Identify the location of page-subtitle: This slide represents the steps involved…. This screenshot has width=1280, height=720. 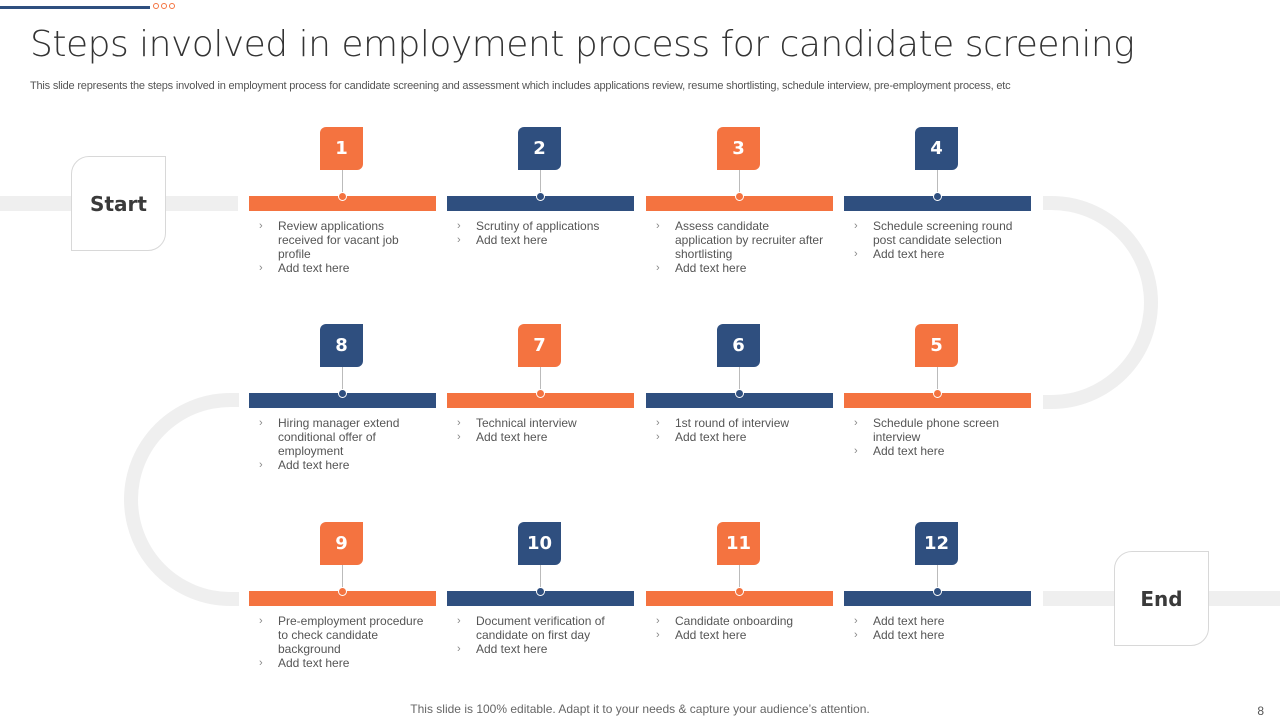
(520, 86).